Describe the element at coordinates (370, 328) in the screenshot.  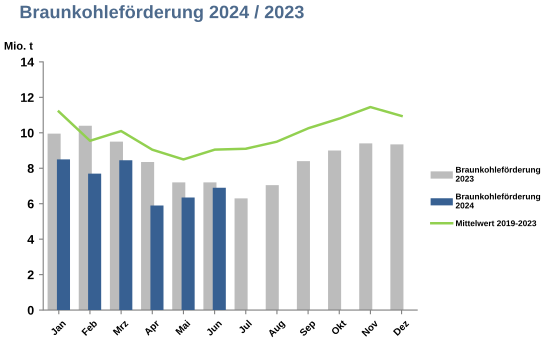
I see `x-tick-label: Nov` at that location.